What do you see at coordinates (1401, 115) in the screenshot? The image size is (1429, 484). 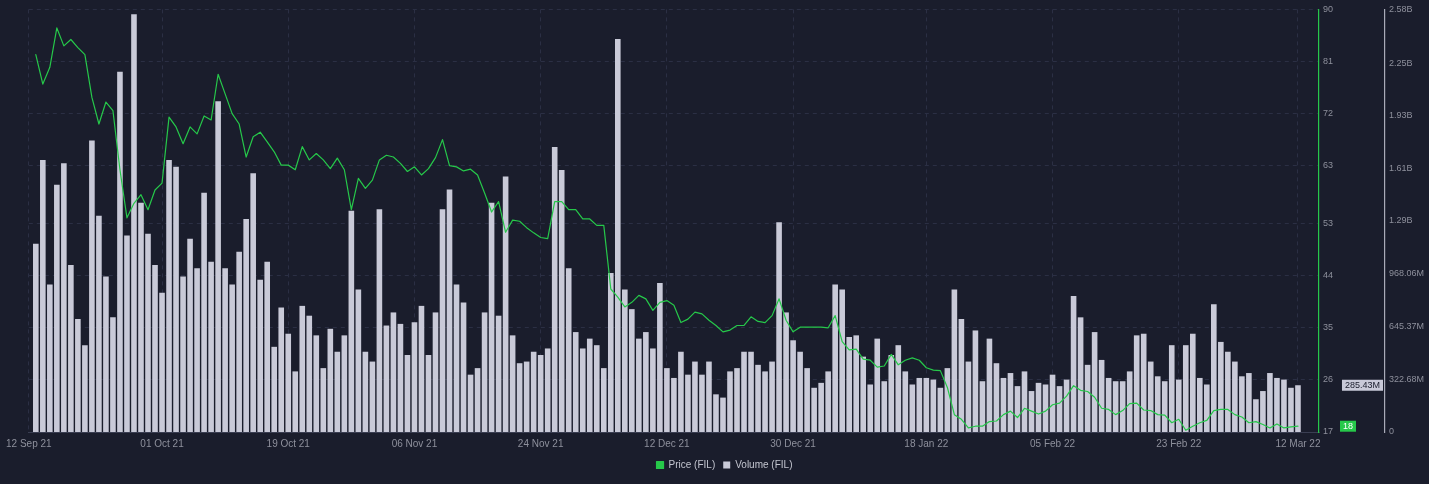 I see `y2-tick-label: 1.93B` at bounding box center [1401, 115].